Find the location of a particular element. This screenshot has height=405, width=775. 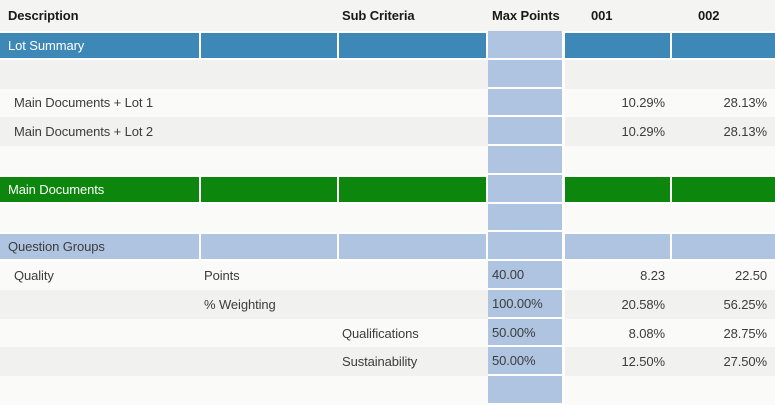

table-row-sustainability: Sustainability 50.00% 12.50% 27.50% is located at coordinates (387, 362).